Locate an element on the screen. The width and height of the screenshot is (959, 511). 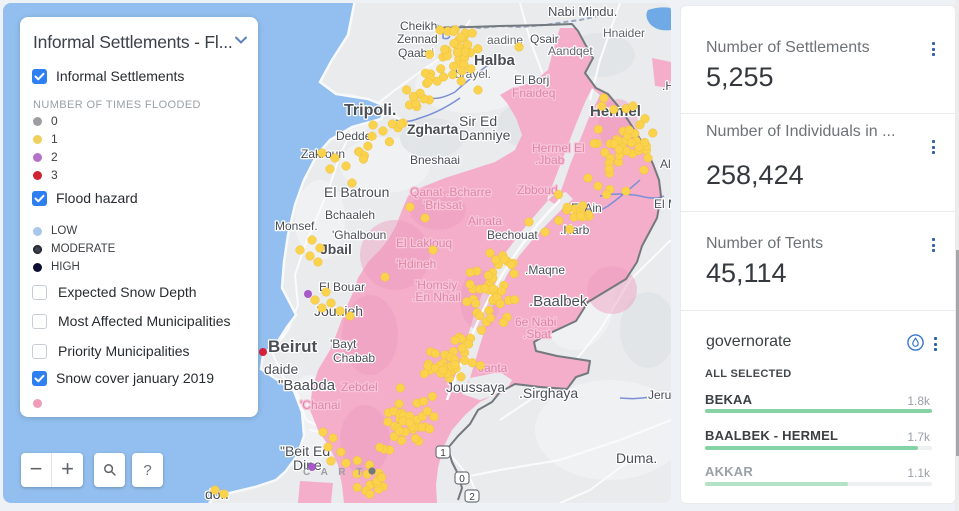
svg-text: .H is located at coordinates (666, 86).